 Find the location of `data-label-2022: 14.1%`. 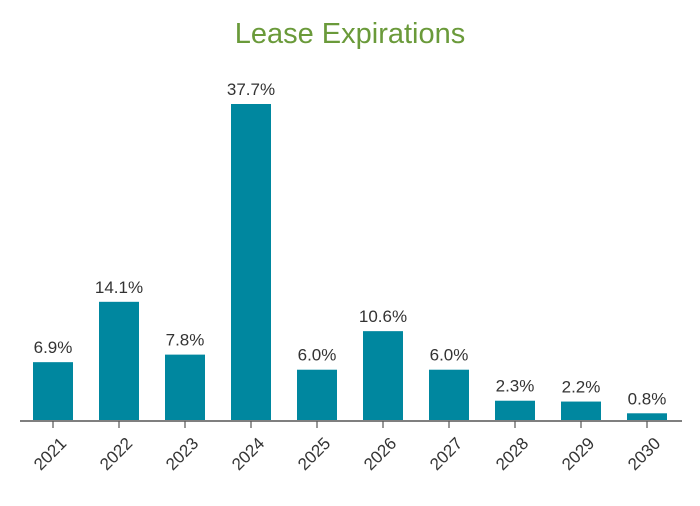

data-label-2022: 14.1% is located at coordinates (119, 287).